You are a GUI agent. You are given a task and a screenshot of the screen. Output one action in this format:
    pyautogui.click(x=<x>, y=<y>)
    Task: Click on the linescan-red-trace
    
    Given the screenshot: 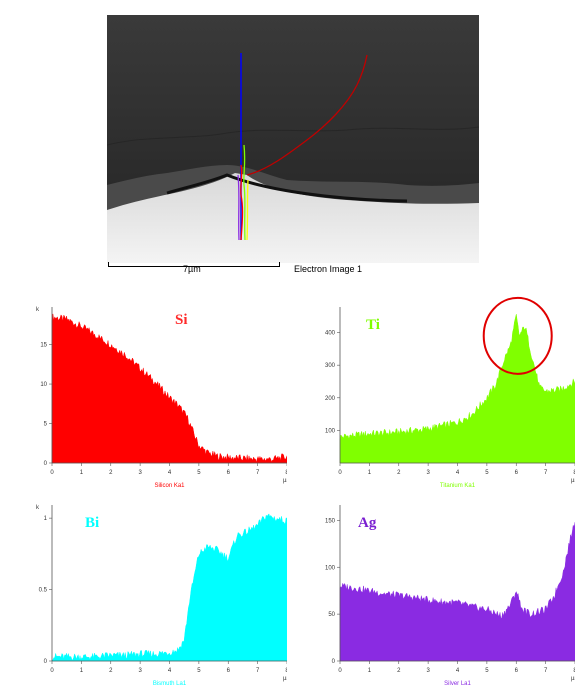 What is the action you would take?
    pyautogui.click(x=307, y=115)
    